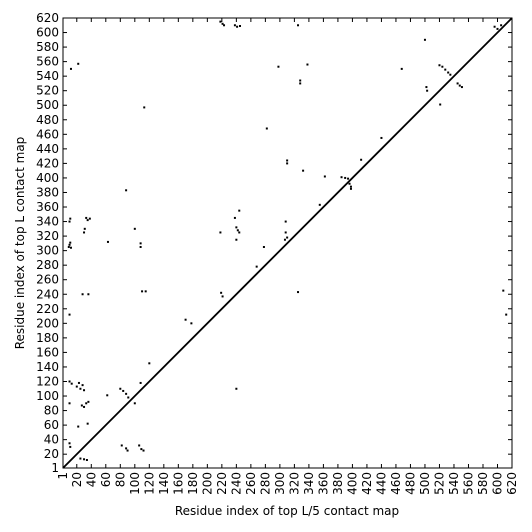 The height and width of the screenshot is (532, 532). What do you see at coordinates (55, 468) in the screenshot?
I see `y-tick-label: 1` at bounding box center [55, 468].